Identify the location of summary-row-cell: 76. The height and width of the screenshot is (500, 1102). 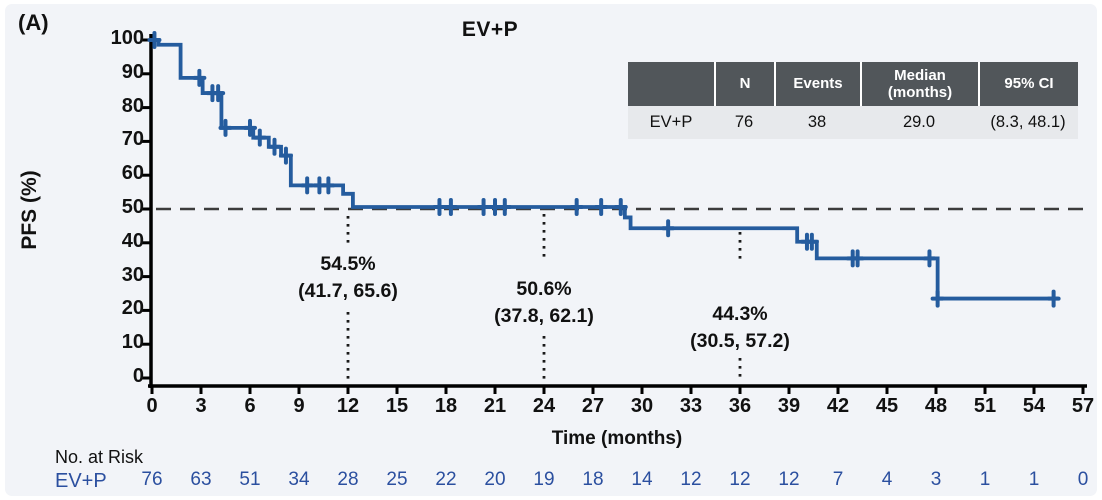
(744, 122).